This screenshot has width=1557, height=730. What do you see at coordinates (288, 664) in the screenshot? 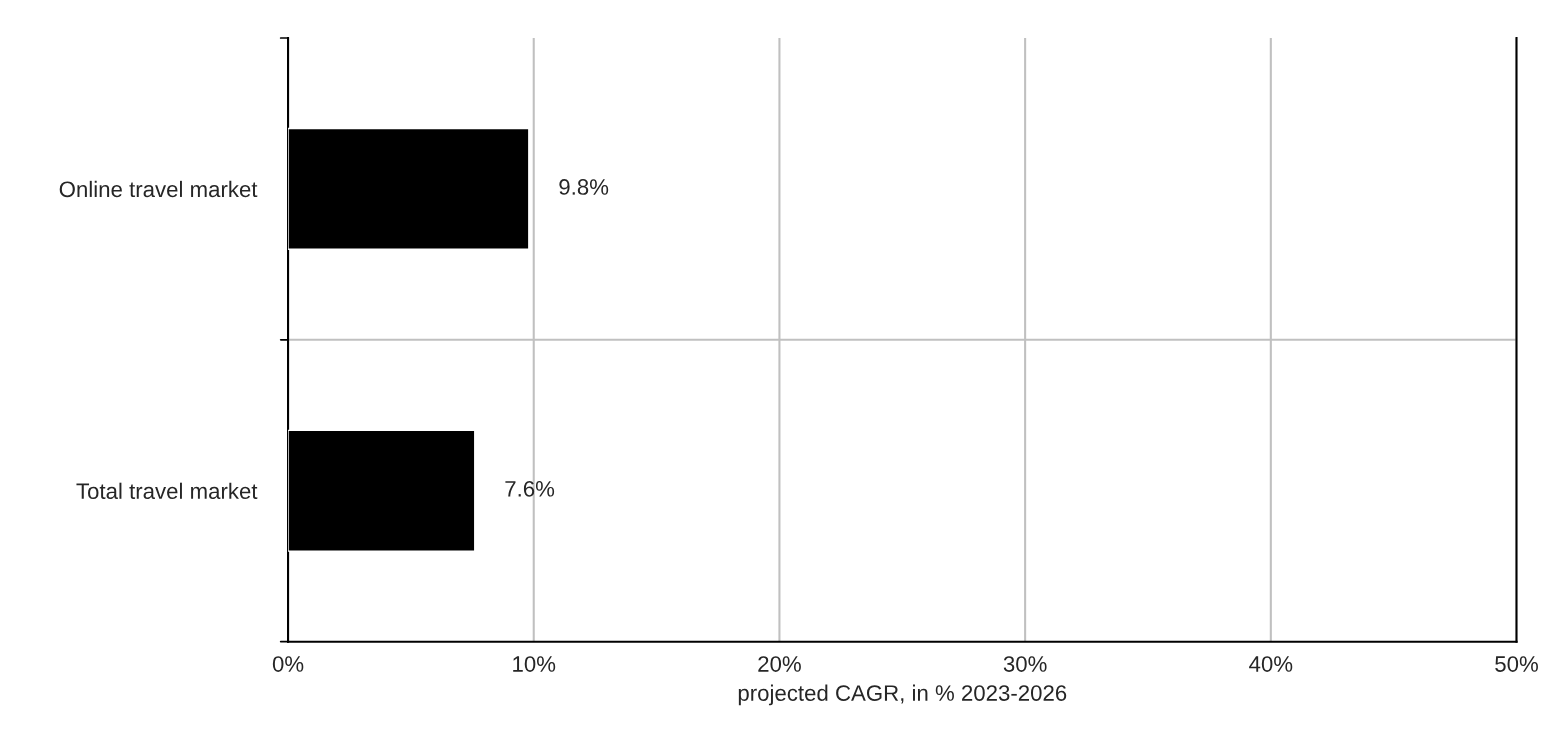
I see `x-tick-label: 0%` at bounding box center [288, 664].